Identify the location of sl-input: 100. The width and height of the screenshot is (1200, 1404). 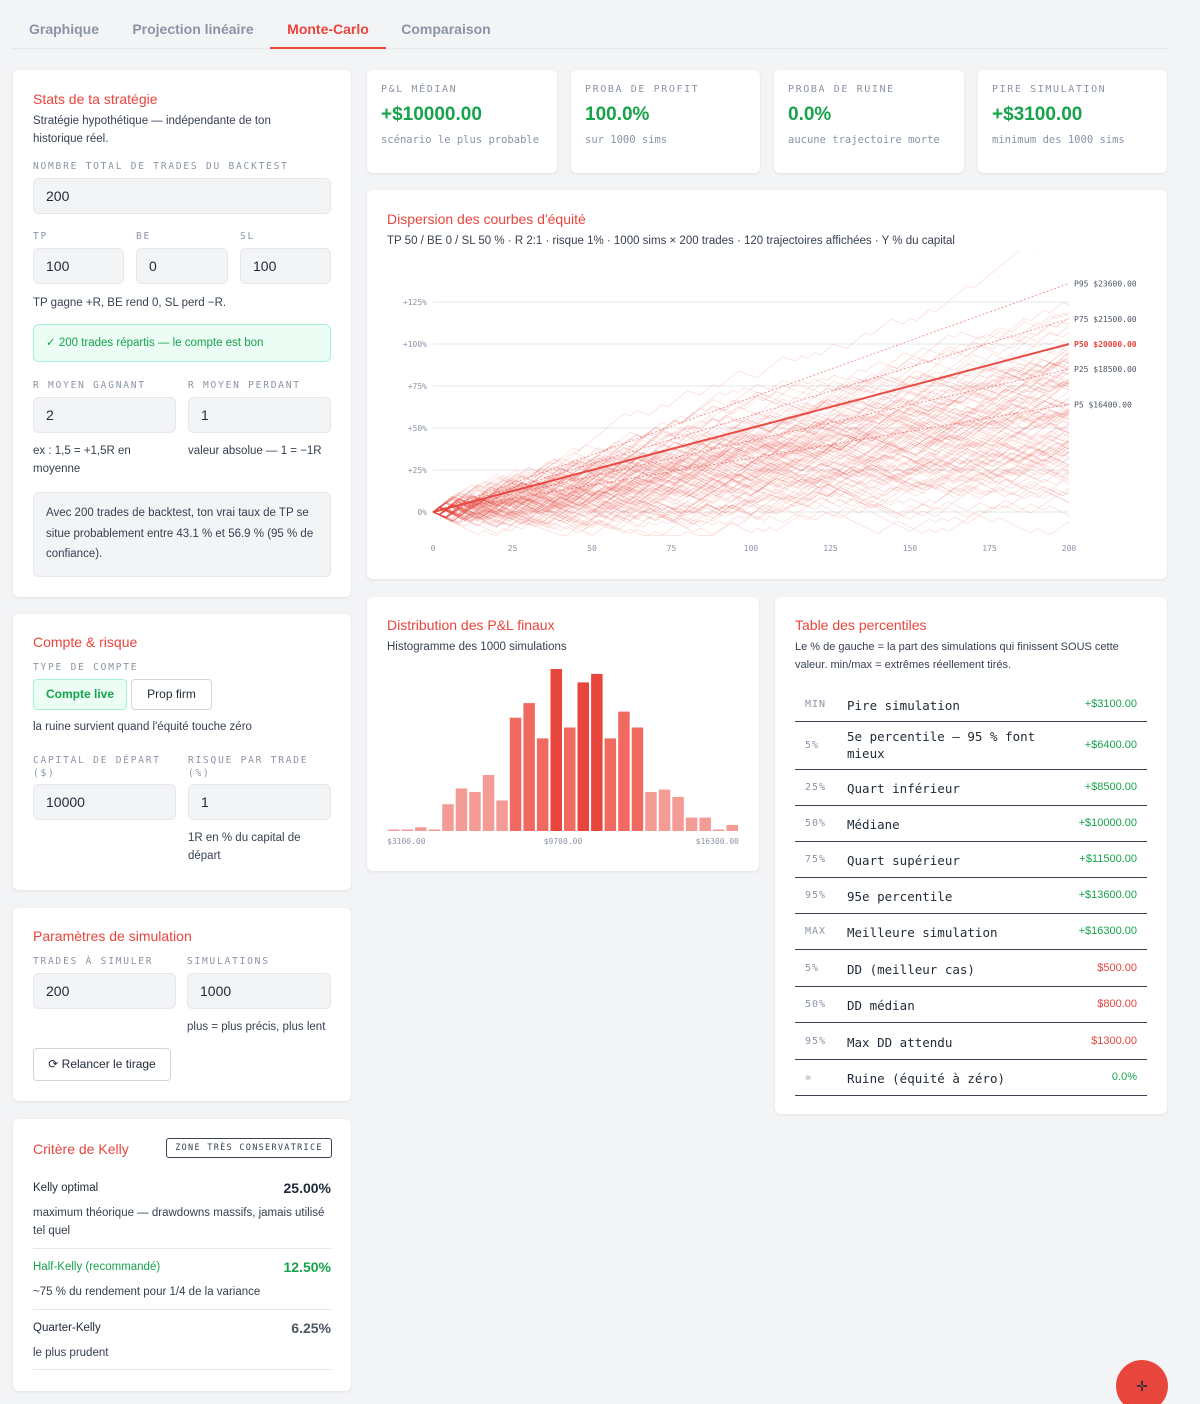
(285, 266).